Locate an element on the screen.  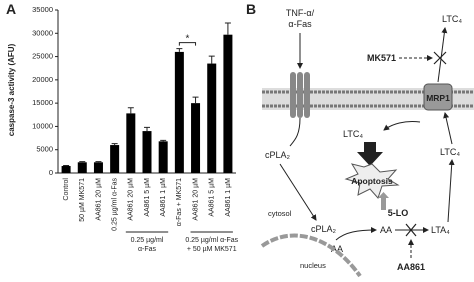
inhibitor-label: AA861 is located at coordinates (411, 267).